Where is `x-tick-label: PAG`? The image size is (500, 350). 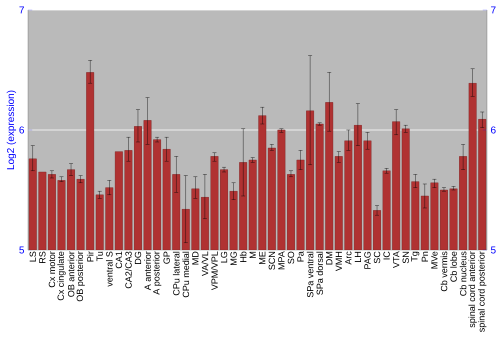 x-tick-label: PAG is located at coordinates (367, 260).